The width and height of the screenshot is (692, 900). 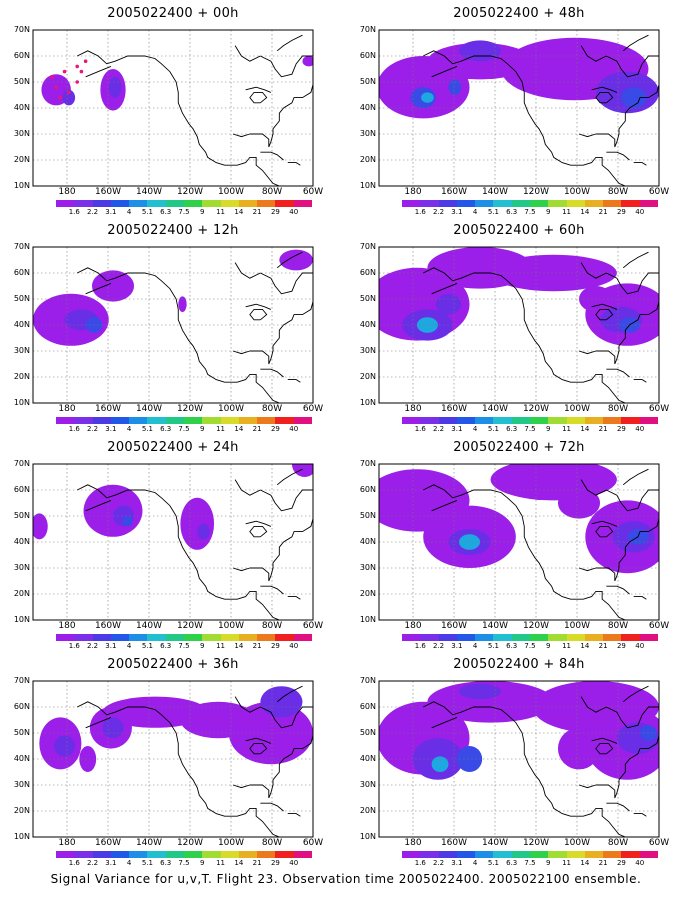 What do you see at coordinates (60, 97) in the screenshot?
I see `observation-point` at bounding box center [60, 97].